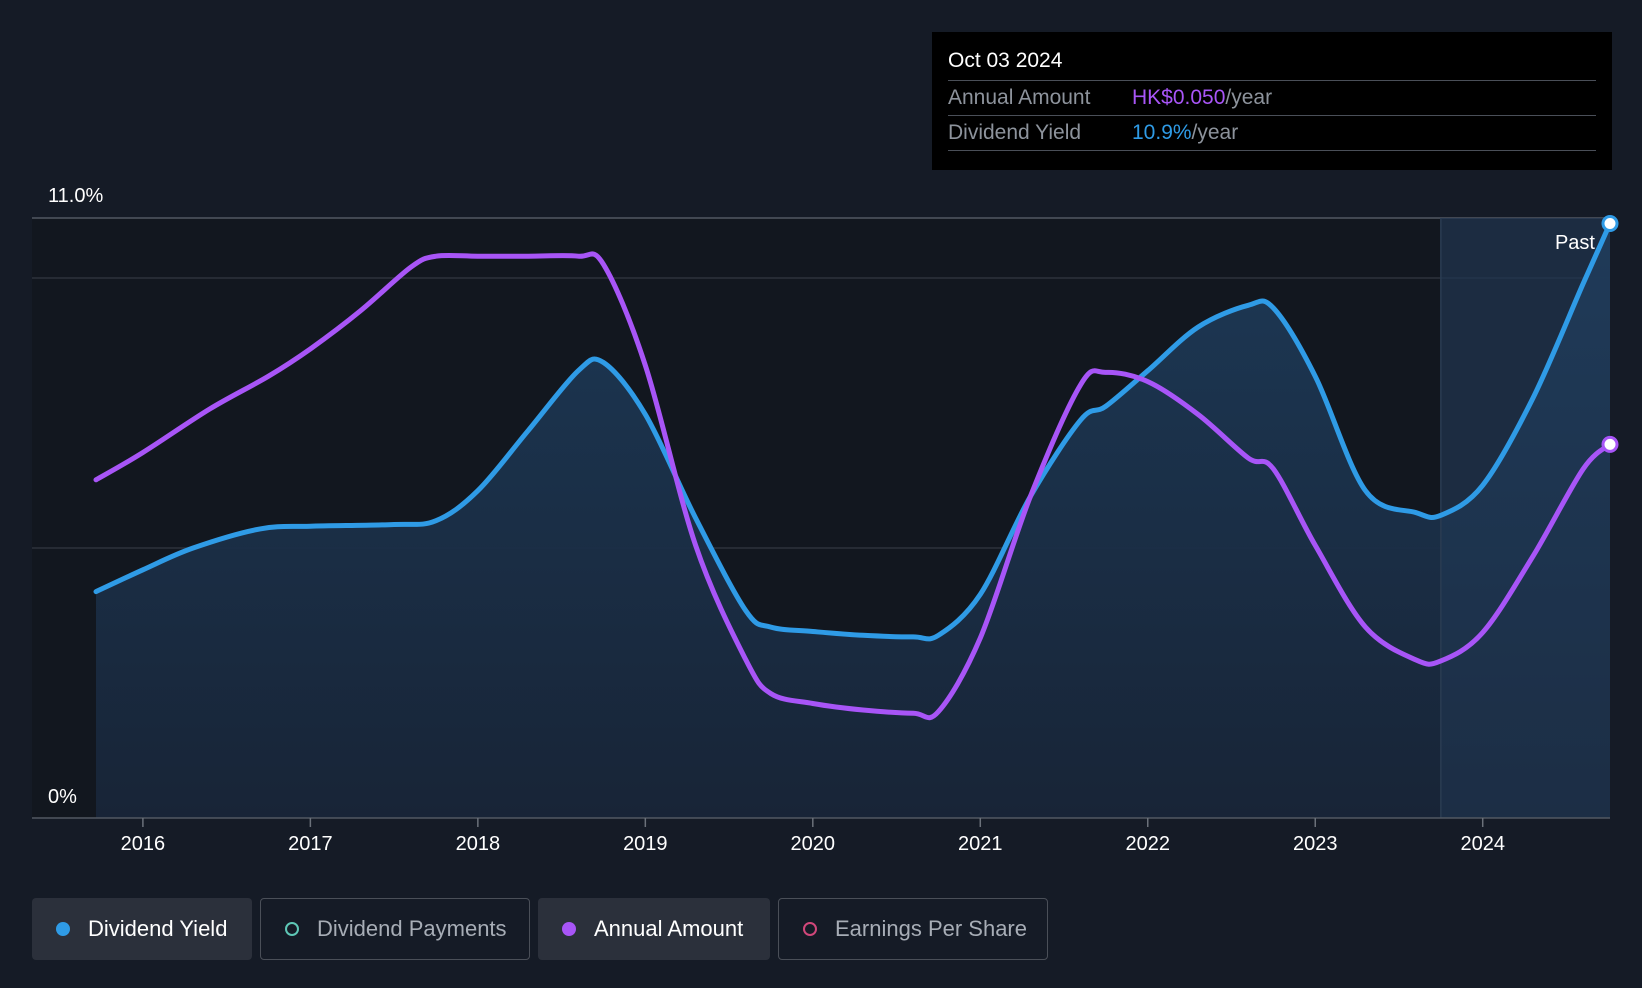 The width and height of the screenshot is (1642, 988). Describe the element at coordinates (1015, 132) in the screenshot. I see `tooltip-yield-label: Dividend Yield` at that location.